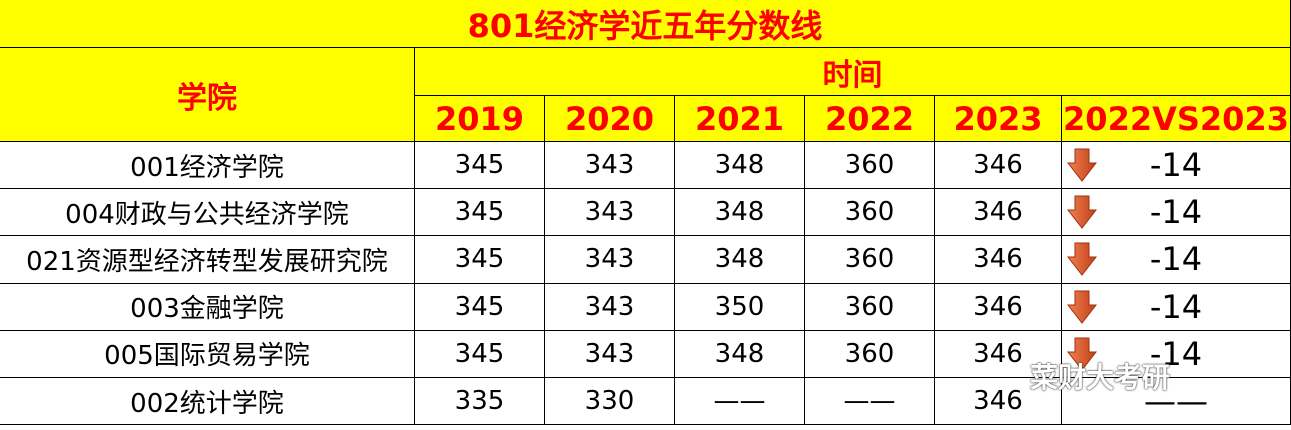  What do you see at coordinates (480, 402) in the screenshot?
I see `score: 335` at bounding box center [480, 402].